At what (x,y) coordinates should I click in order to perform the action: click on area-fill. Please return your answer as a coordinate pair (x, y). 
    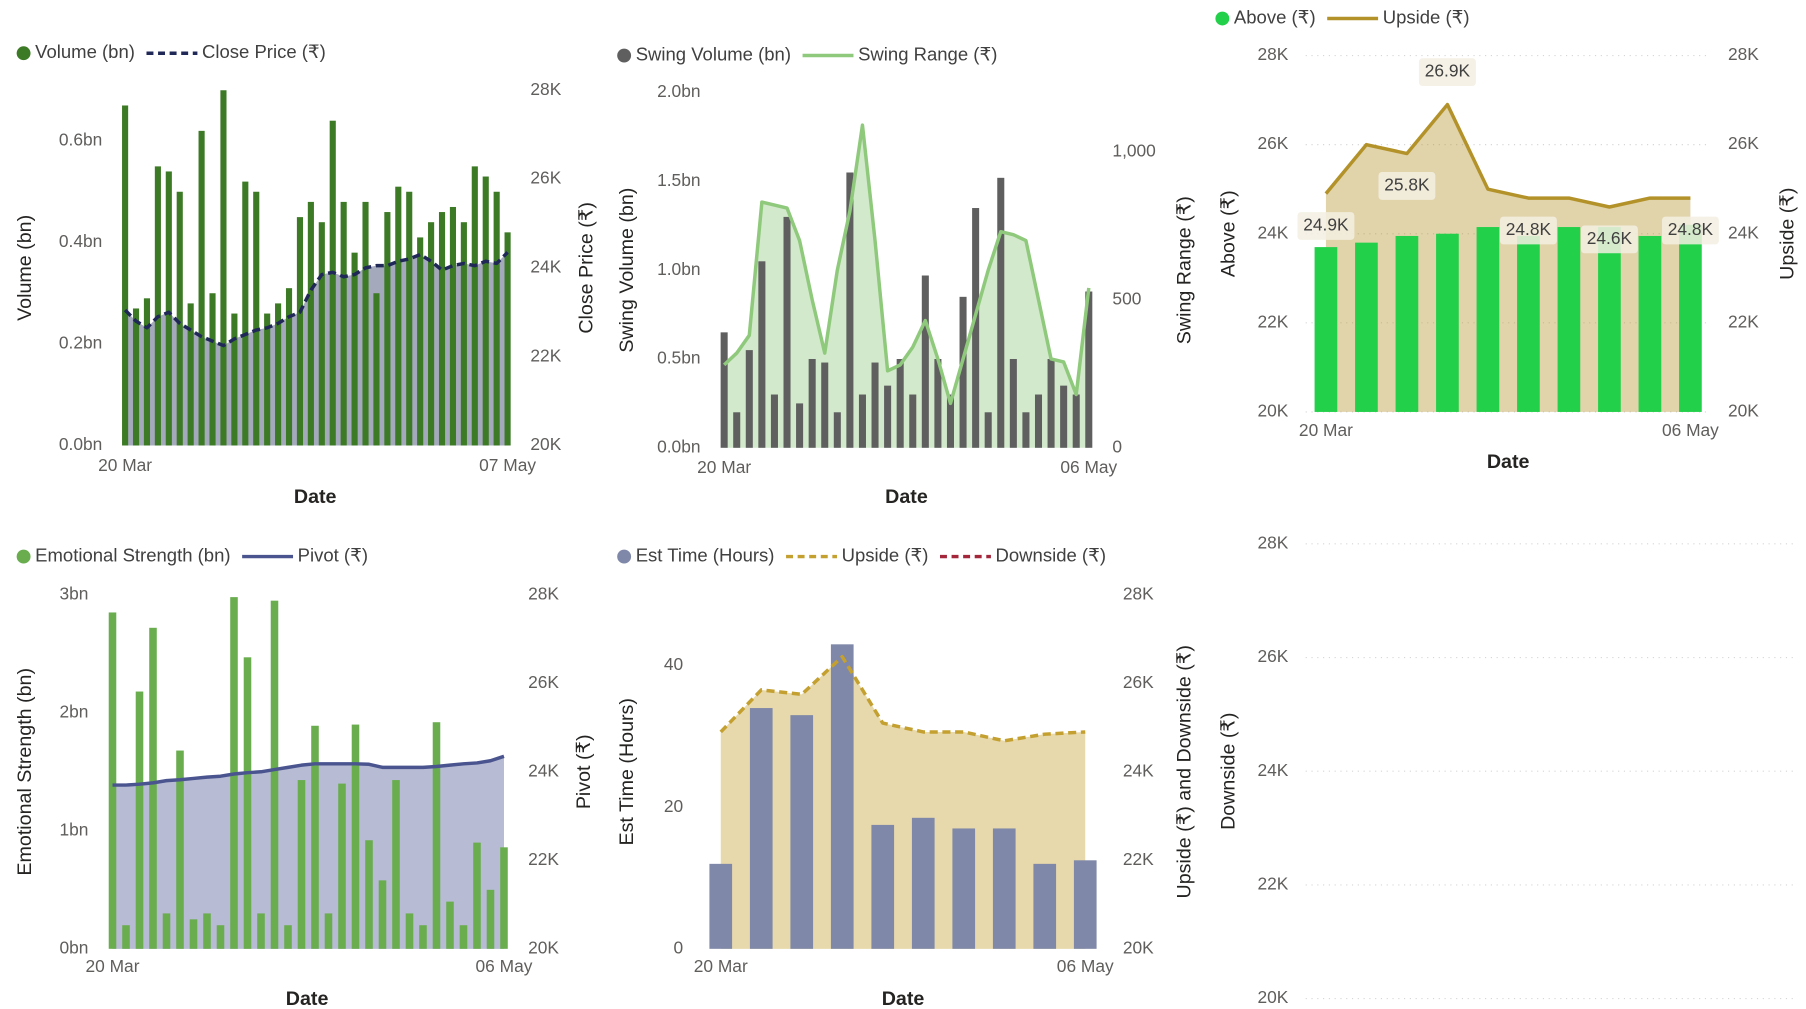
    Looking at the image, I should click on (308, 852).